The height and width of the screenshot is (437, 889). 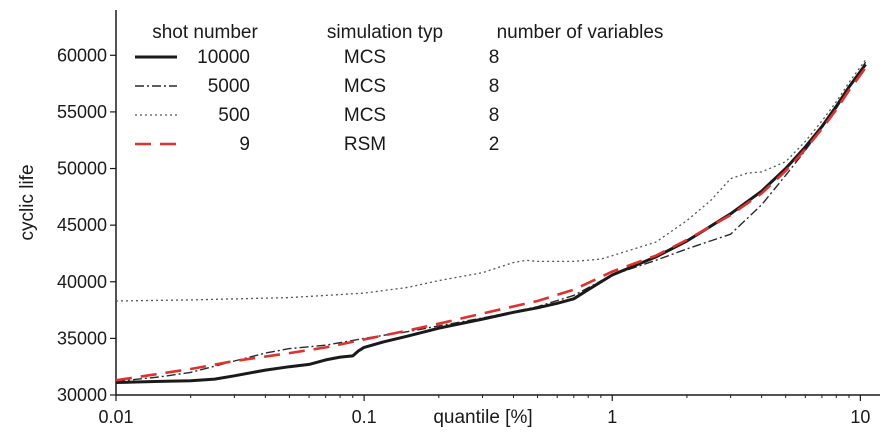 What do you see at coordinates (82, 55) in the screenshot?
I see `y-tick-label: 60000` at bounding box center [82, 55].